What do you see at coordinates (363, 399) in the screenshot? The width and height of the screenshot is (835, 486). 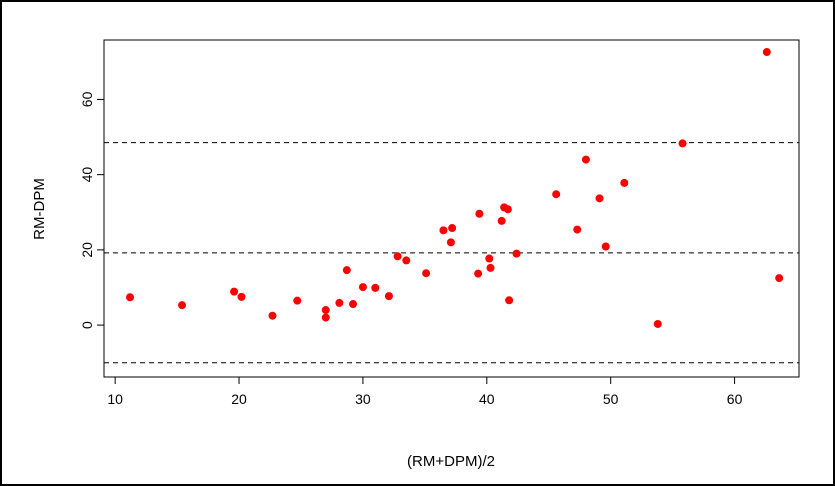 I see `x-tick-label: 30` at bounding box center [363, 399].